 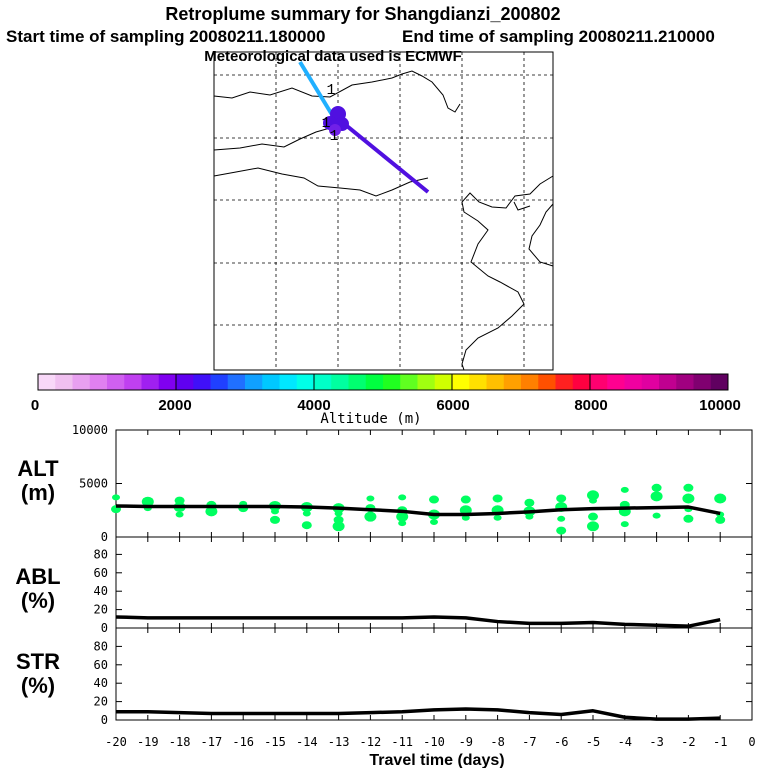 I want to click on border-line-north, so click(x=337, y=91).